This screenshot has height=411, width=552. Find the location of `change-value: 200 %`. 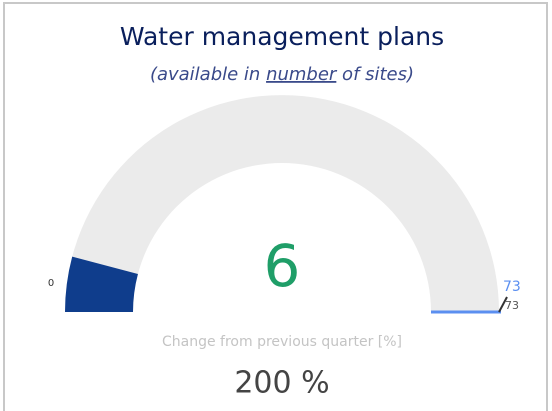

change-value: 200 % is located at coordinates (281, 383).